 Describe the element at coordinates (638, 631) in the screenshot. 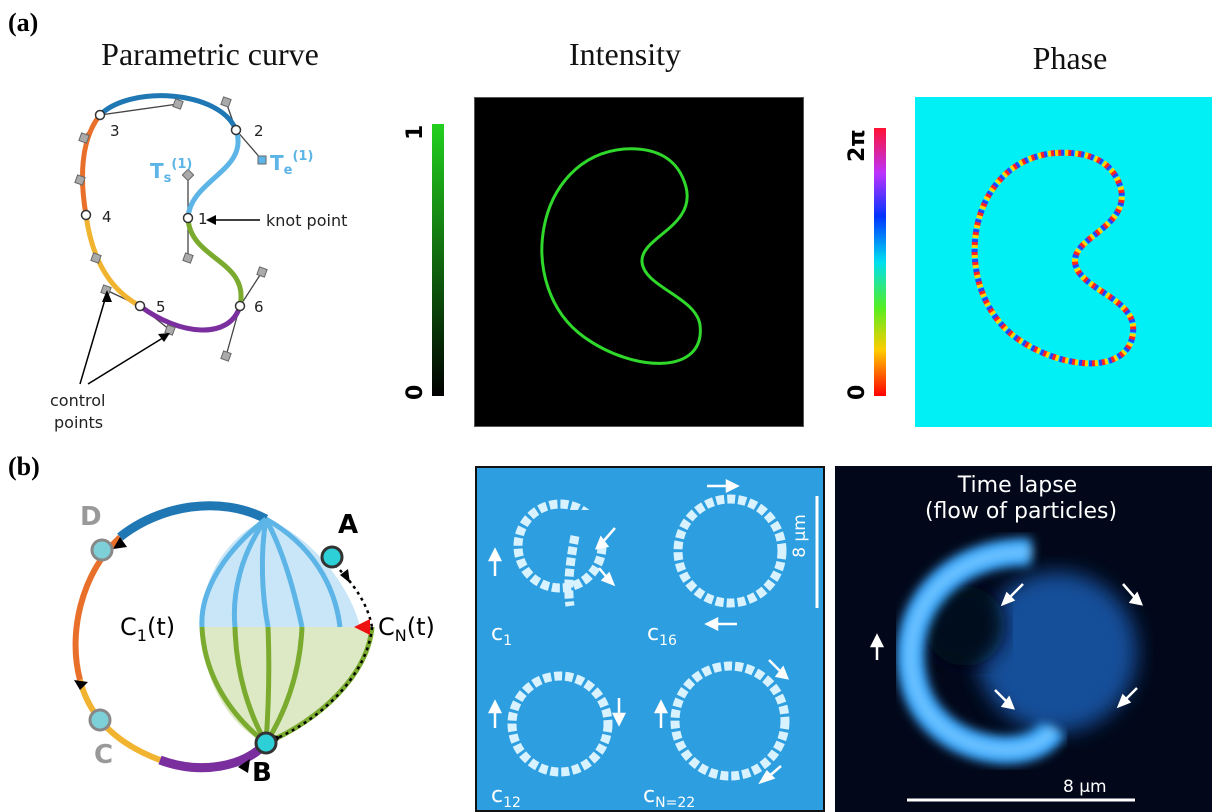

I see `flow-arrows` at that location.